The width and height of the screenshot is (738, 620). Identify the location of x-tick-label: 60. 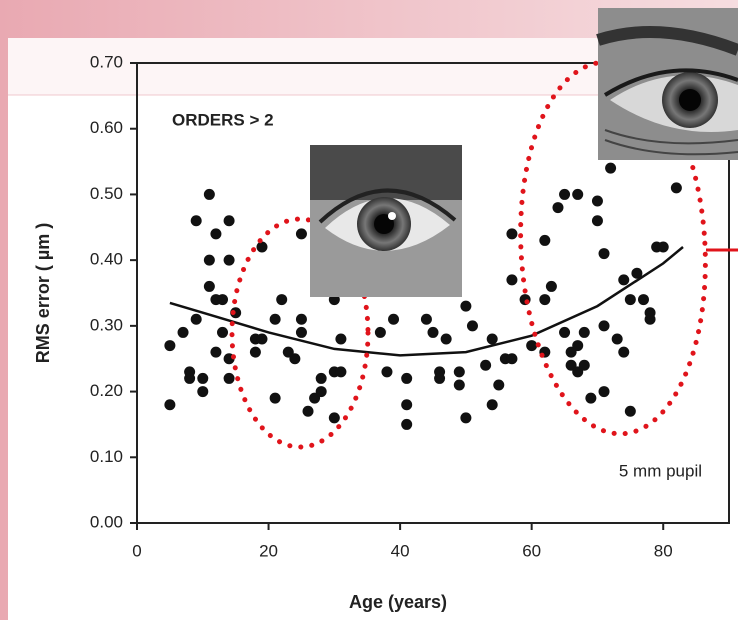
(531, 550).